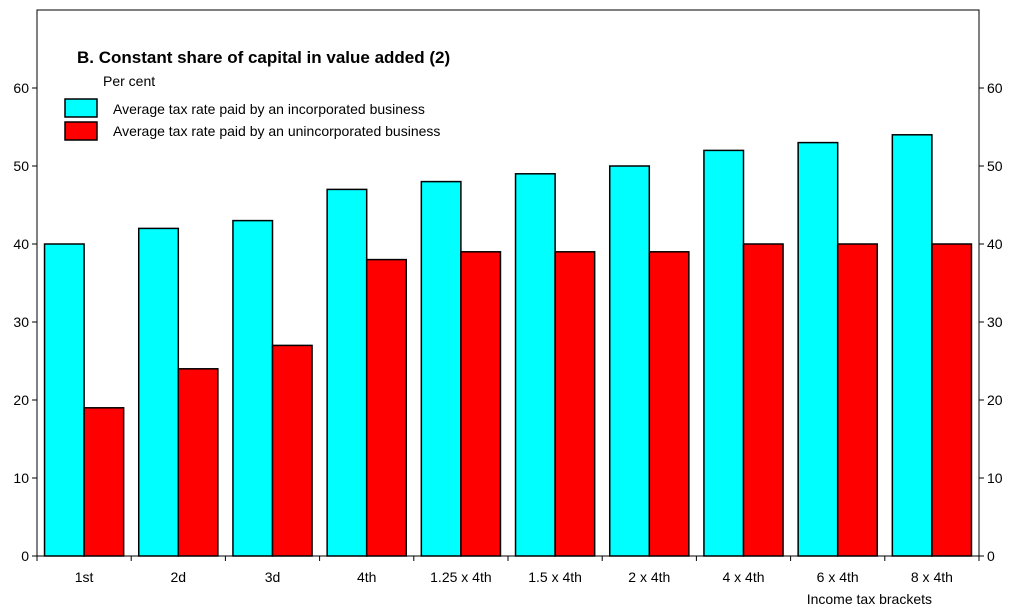 The image size is (1010, 610). I want to click on y-tick-label-right: 20, so click(995, 400).